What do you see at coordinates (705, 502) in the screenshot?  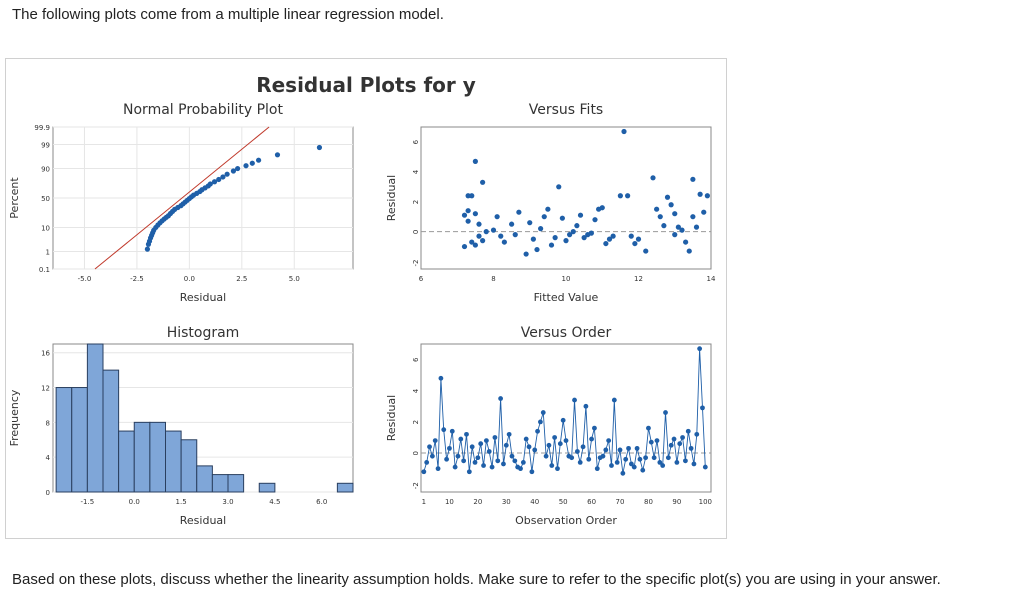 I see `versus-order-x-tick: 100` at bounding box center [705, 502].